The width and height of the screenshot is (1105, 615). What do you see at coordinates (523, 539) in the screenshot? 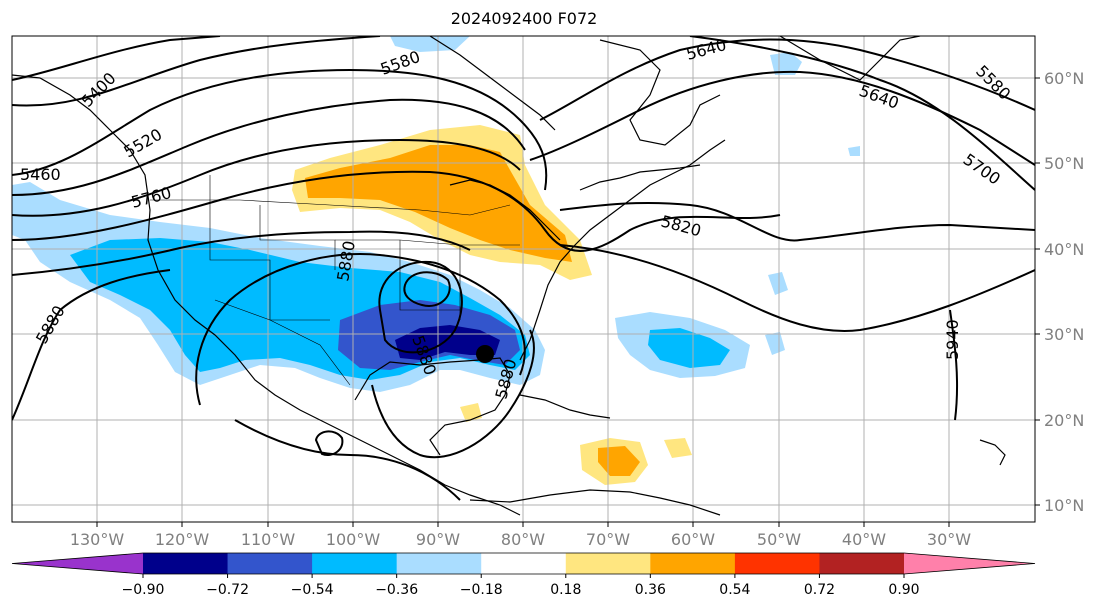
I see `lon-tick-80w: 80°W` at bounding box center [523, 539].